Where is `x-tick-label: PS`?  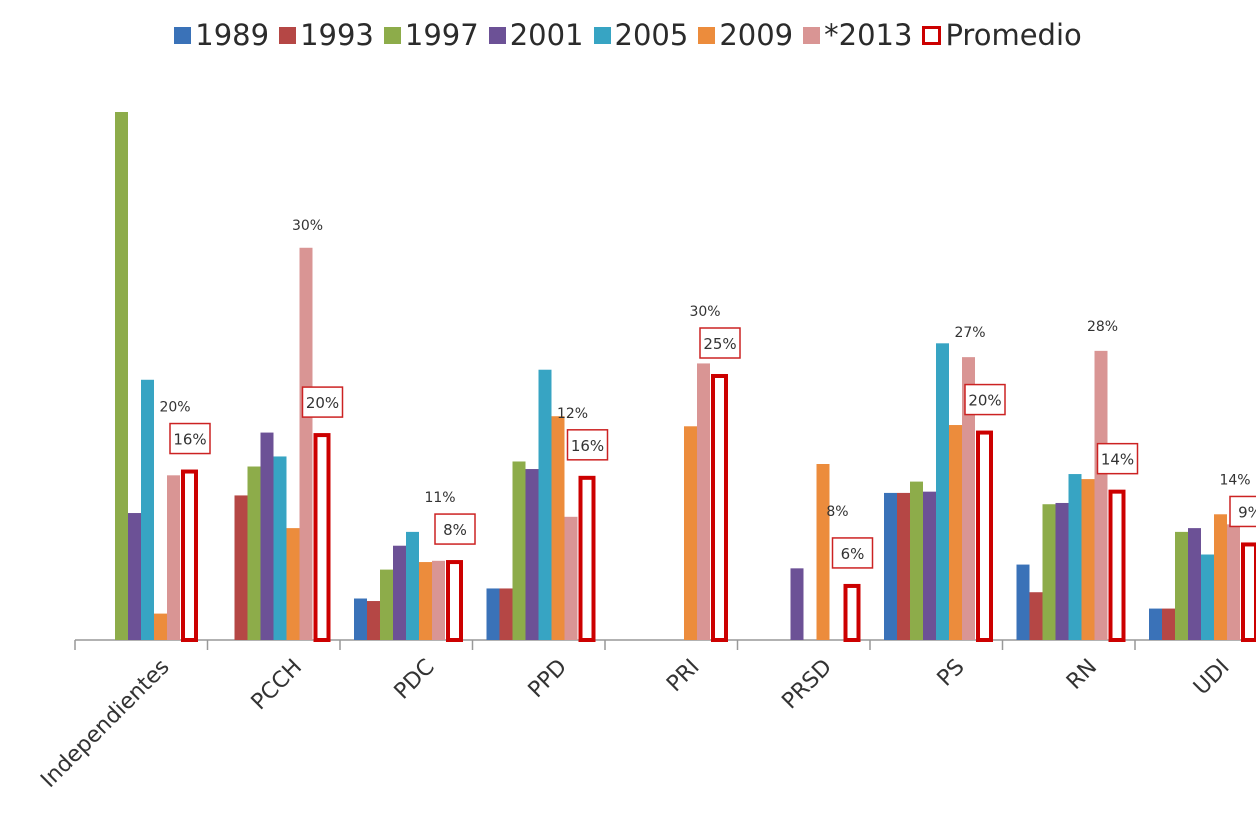 x-tick-label: PS is located at coordinates (951, 673).